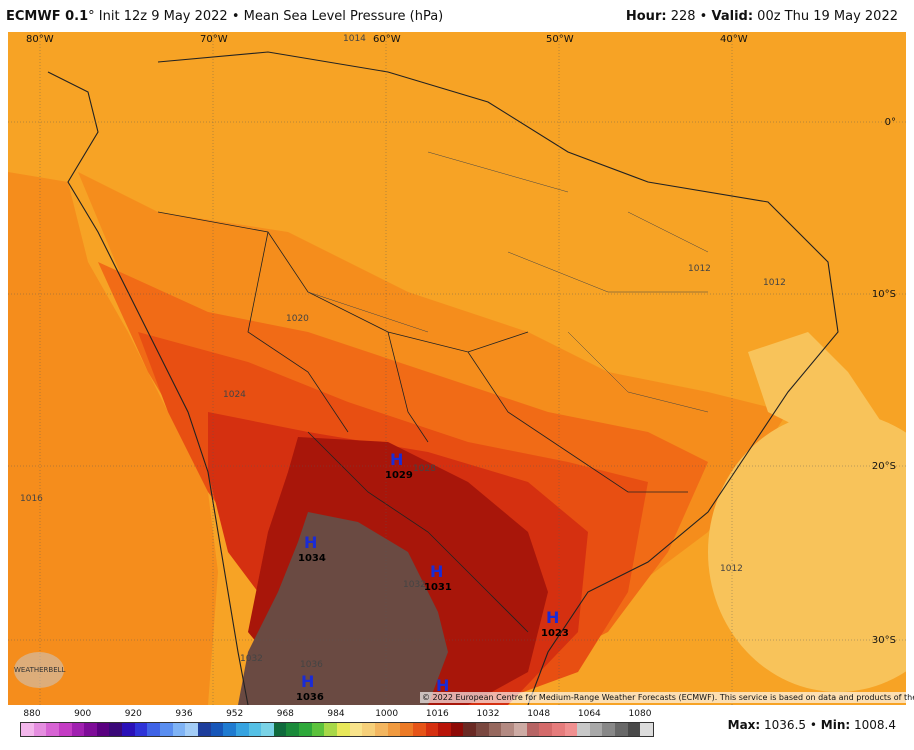 This screenshot has width=914, height=750. I want to click on colorbar-tick-label: 1080, so click(640, 714).